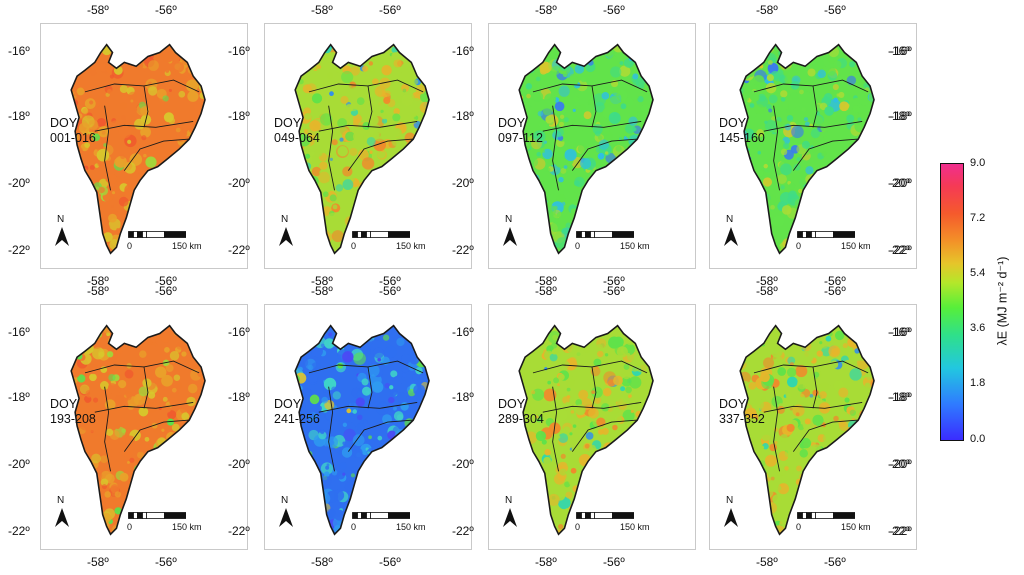 The height and width of the screenshot is (575, 1024). I want to click on map-panel: DOY 289-304 N 0 150 km, so click(592, 427).